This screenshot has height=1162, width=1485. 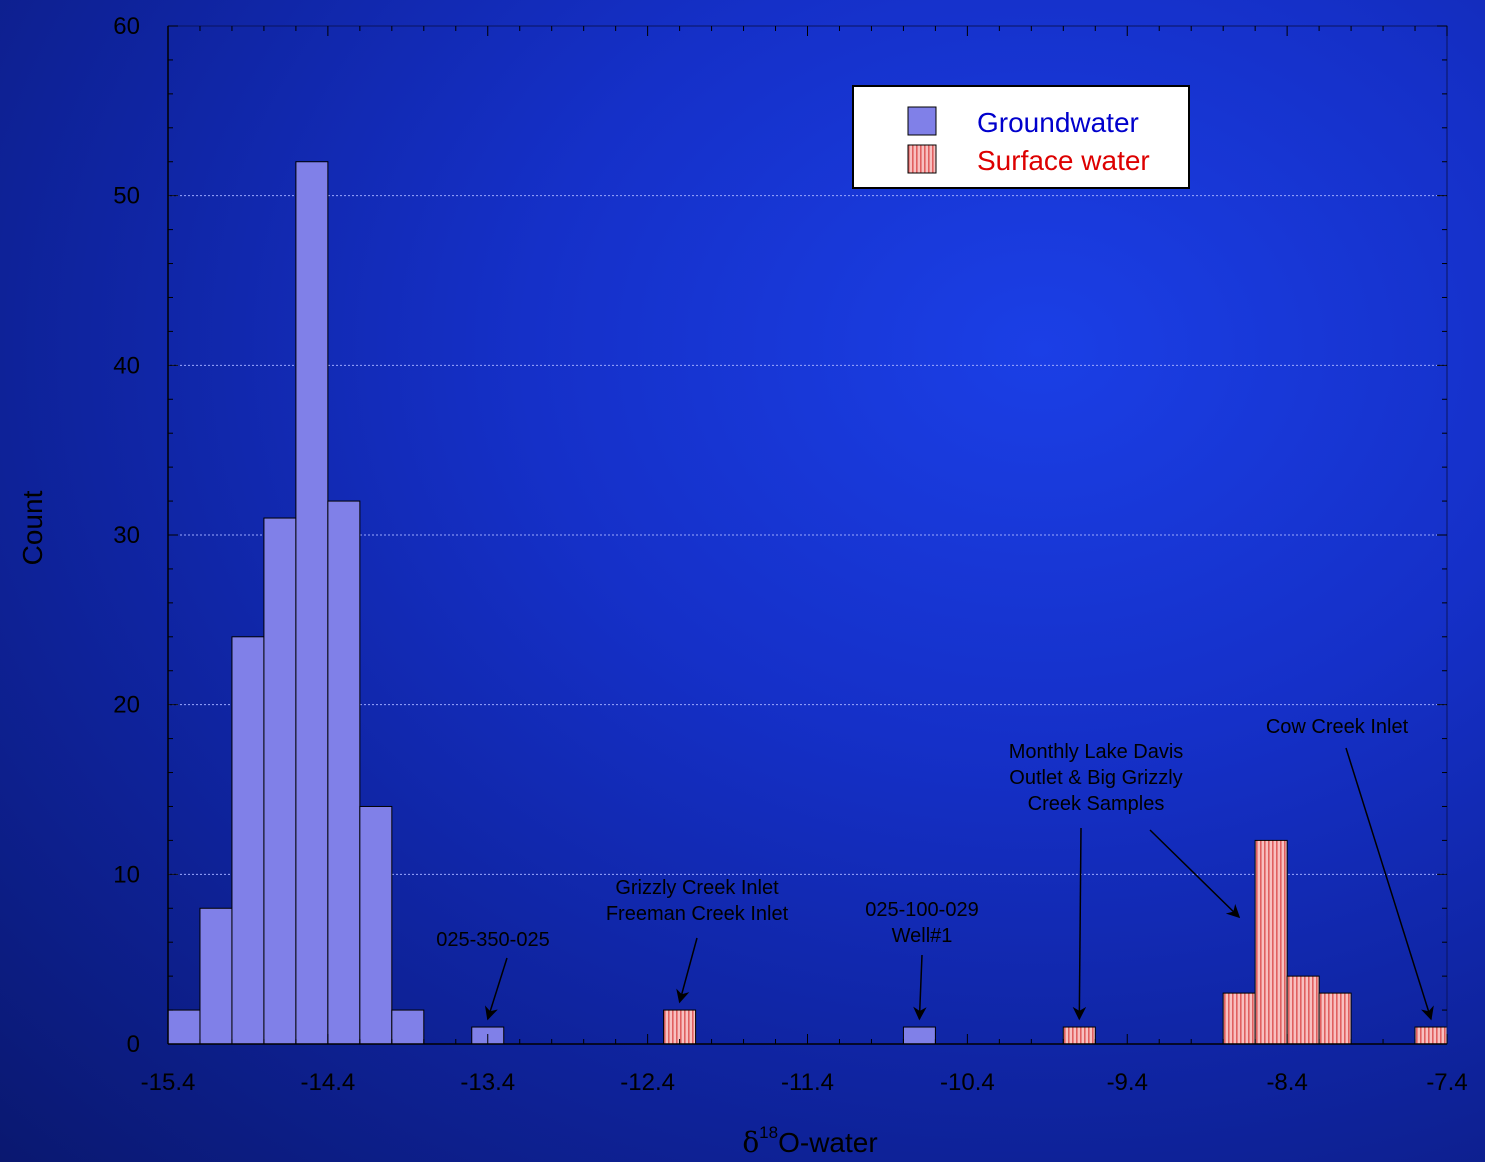 What do you see at coordinates (487, 1082) in the screenshot?
I see `x-tick-label: -13.4` at bounding box center [487, 1082].